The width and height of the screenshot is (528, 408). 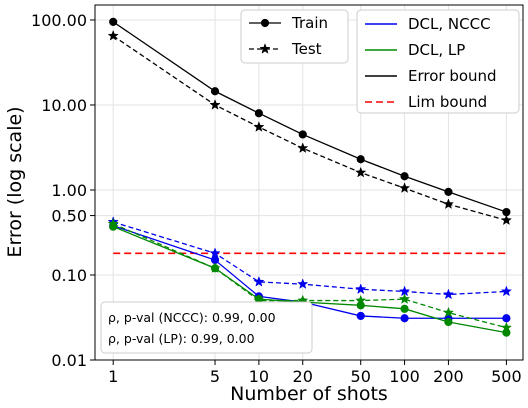 What do you see at coordinates (449, 24) in the screenshot?
I see `color-legend-label: DCL, NCCC` at bounding box center [449, 24].